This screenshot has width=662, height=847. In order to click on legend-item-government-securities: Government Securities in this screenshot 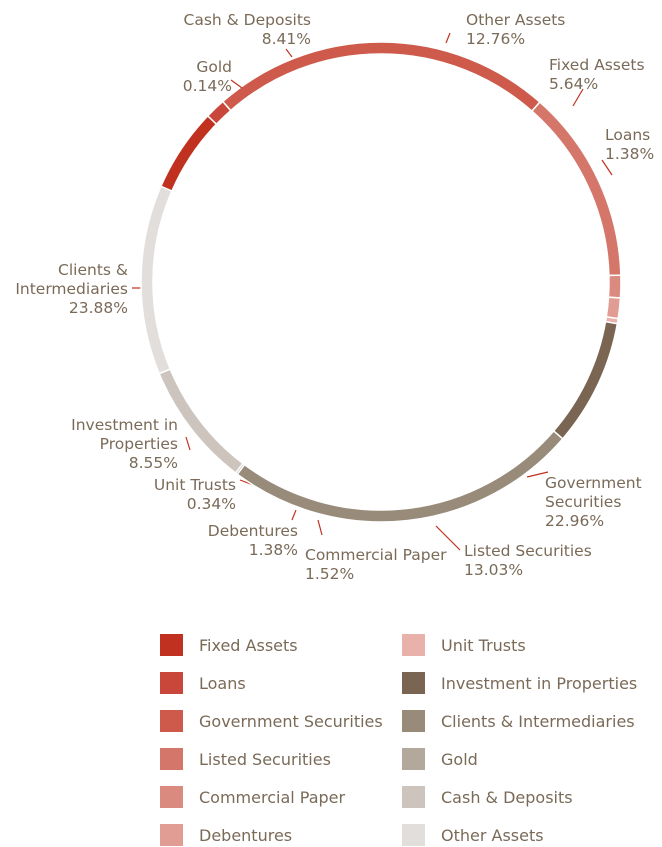, I will do `click(271, 721)`.